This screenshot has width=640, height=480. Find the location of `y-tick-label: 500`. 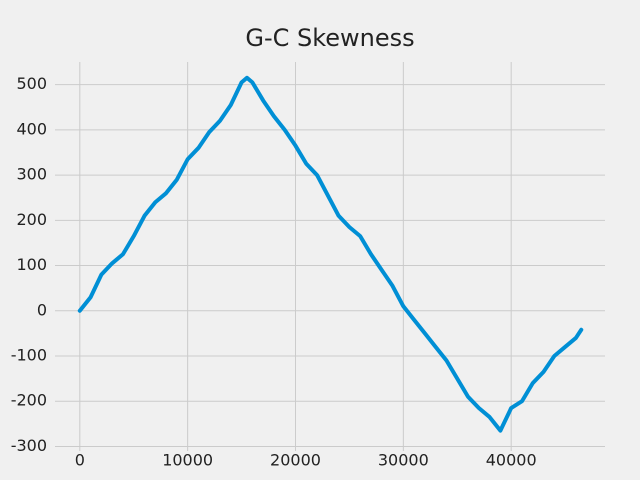

y-tick-label: 500 is located at coordinates (31, 83).